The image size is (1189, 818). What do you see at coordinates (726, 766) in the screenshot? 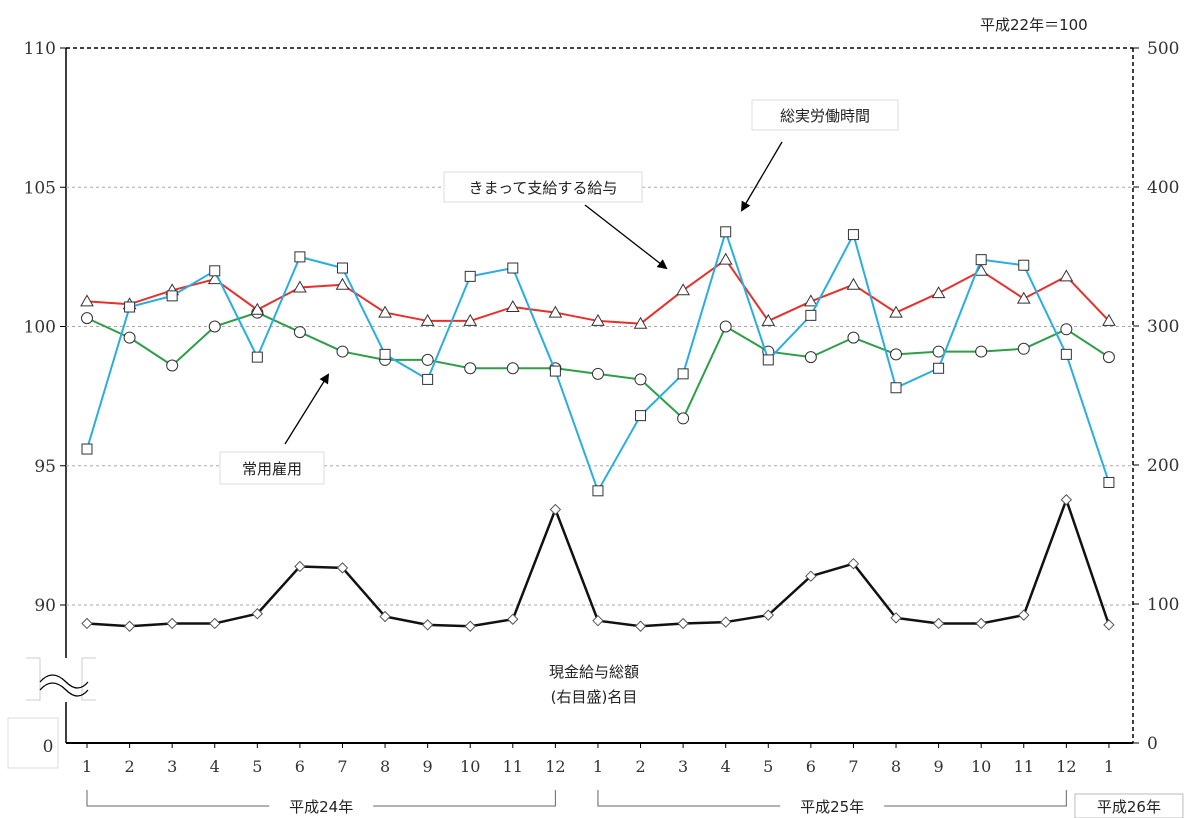
I see `x-tick-label: 4` at bounding box center [726, 766].